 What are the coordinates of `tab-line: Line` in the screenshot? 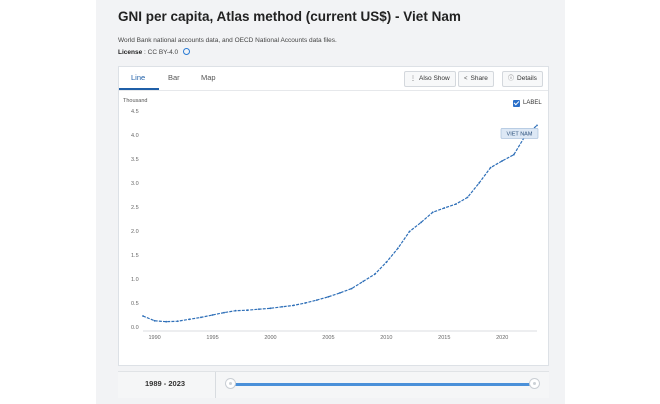 It's located at (138, 77).